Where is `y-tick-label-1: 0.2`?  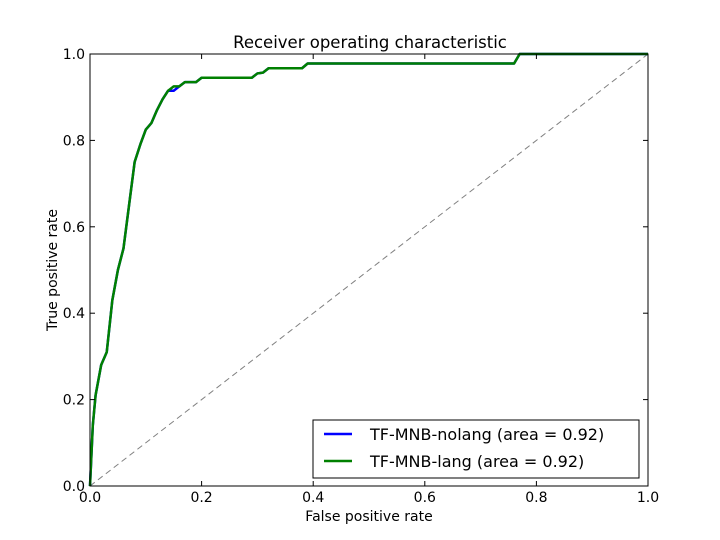
y-tick-label-1: 0.2 is located at coordinates (74, 401).